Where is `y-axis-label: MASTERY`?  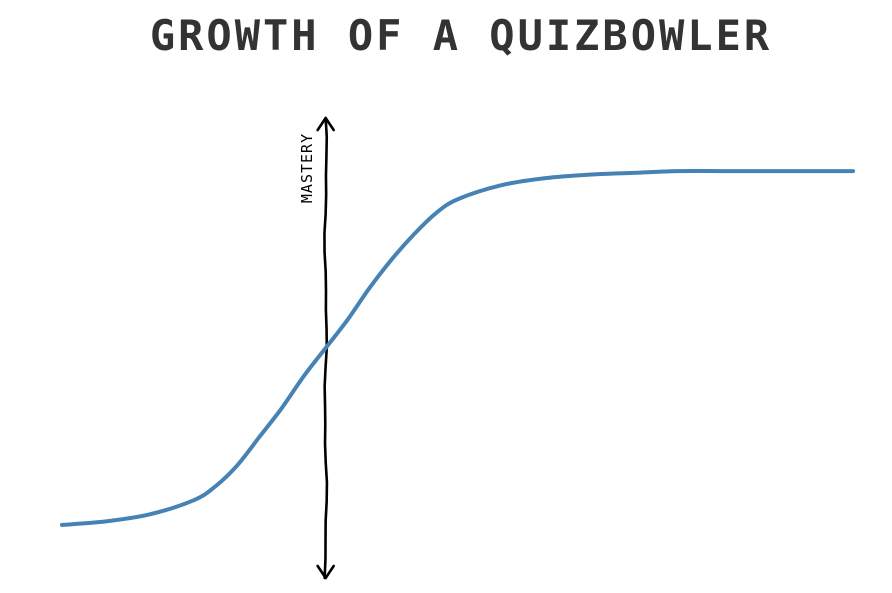 y-axis-label: MASTERY is located at coordinates (307, 168).